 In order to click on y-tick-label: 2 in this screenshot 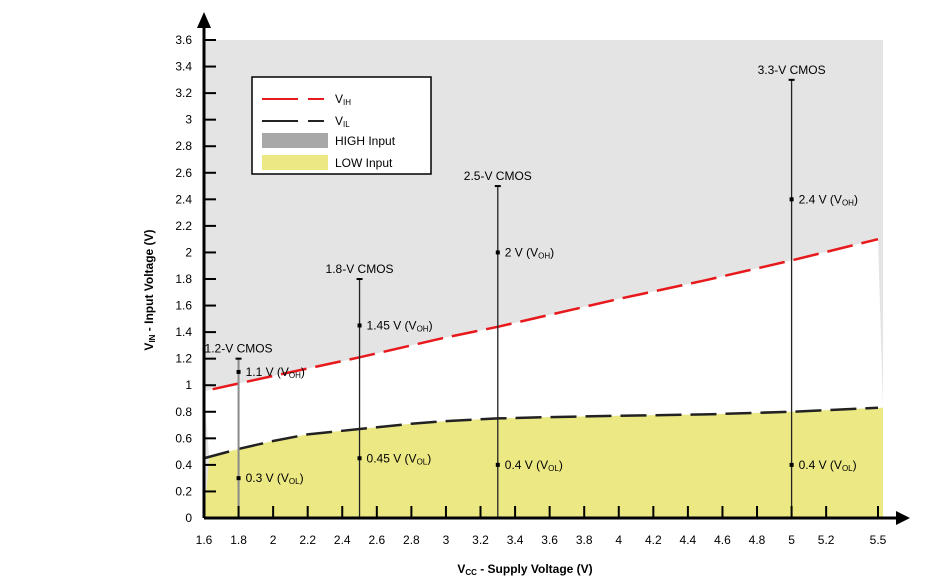, I will do `click(188, 252)`.